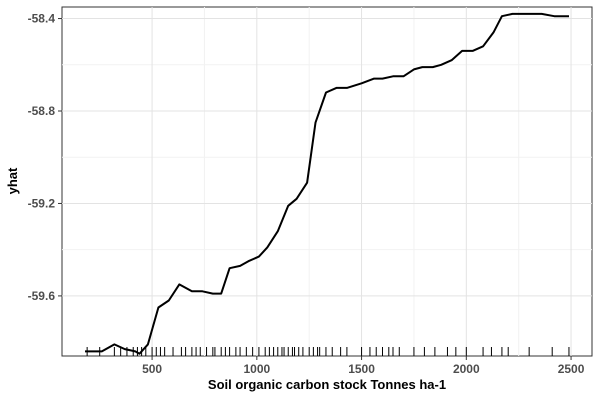 This screenshot has height=400, width=600. Describe the element at coordinates (256, 369) in the screenshot. I see `x-tick-label: 1000` at that location.